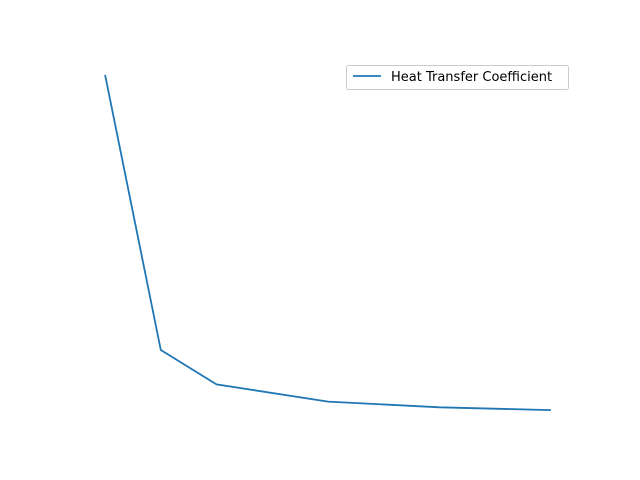 This screenshot has width=640, height=480. I want to click on legend: Heat Transfer Coefficient, so click(457, 77).